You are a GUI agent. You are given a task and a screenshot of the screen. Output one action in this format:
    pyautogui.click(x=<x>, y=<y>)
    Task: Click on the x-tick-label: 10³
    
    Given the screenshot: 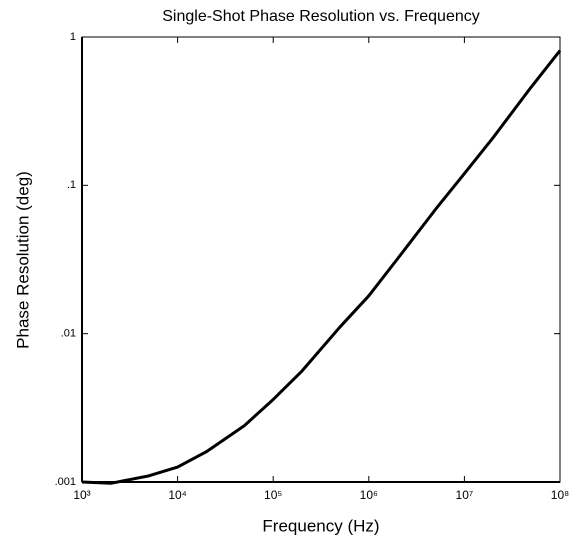 What is the action you would take?
    pyautogui.click(x=81, y=495)
    